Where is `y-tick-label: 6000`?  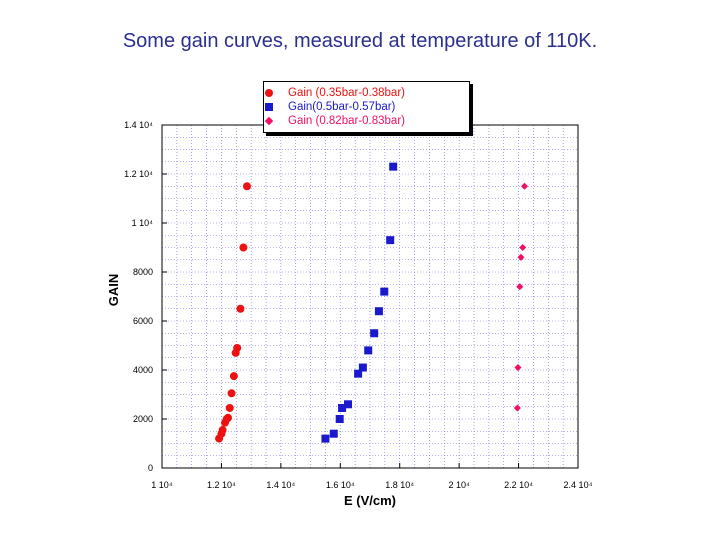
y-tick-label: 6000 is located at coordinates (143, 321).